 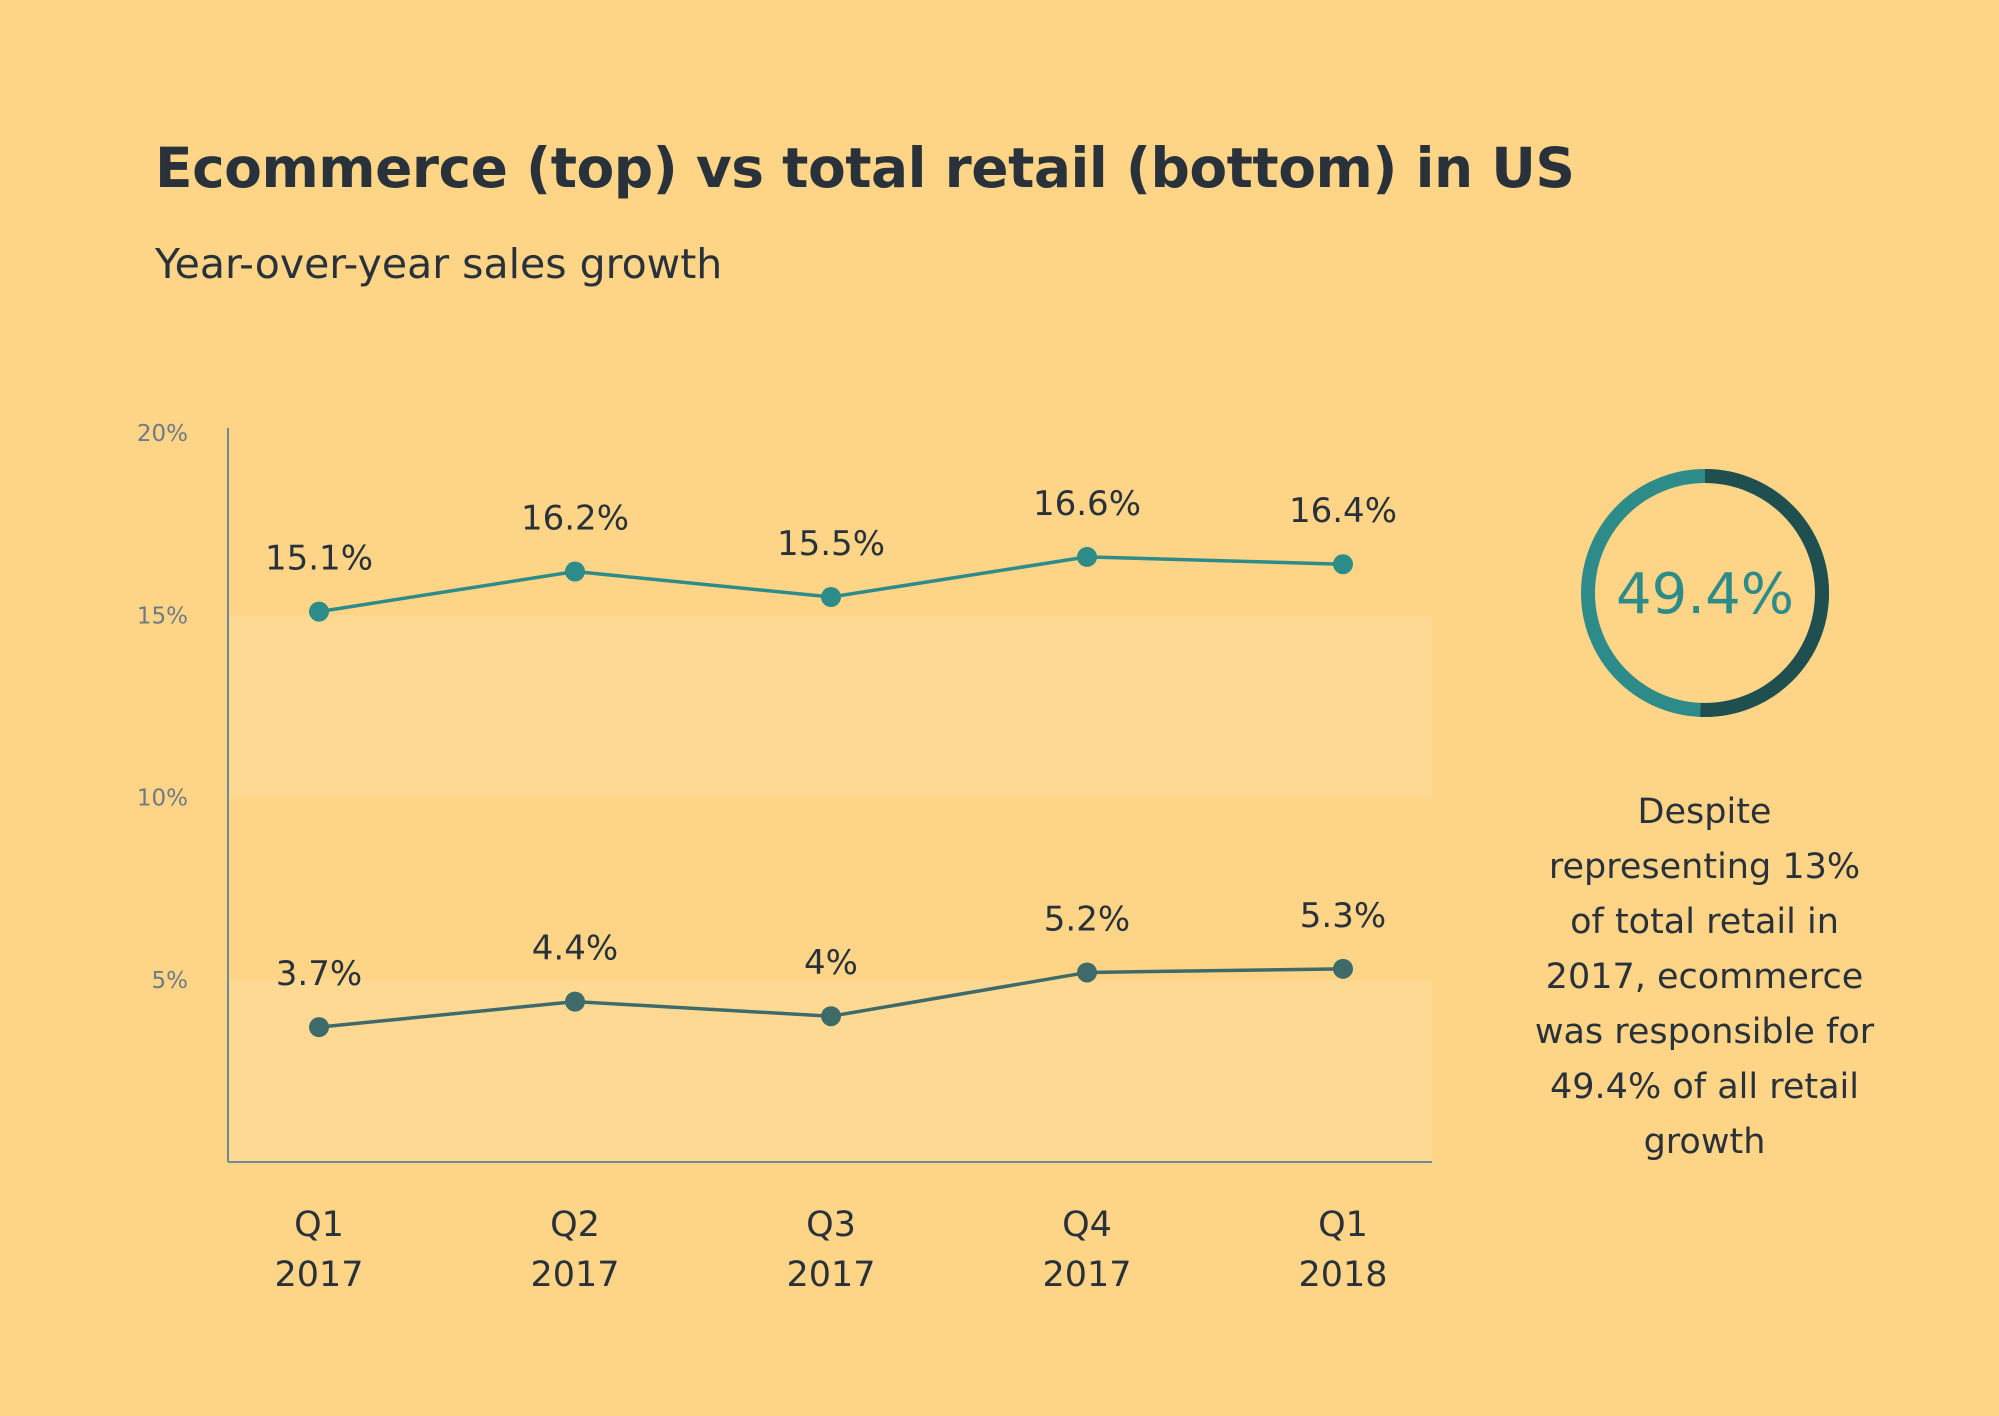 I want to click on series-0-data-label: 15.1%, so click(x=319, y=559).